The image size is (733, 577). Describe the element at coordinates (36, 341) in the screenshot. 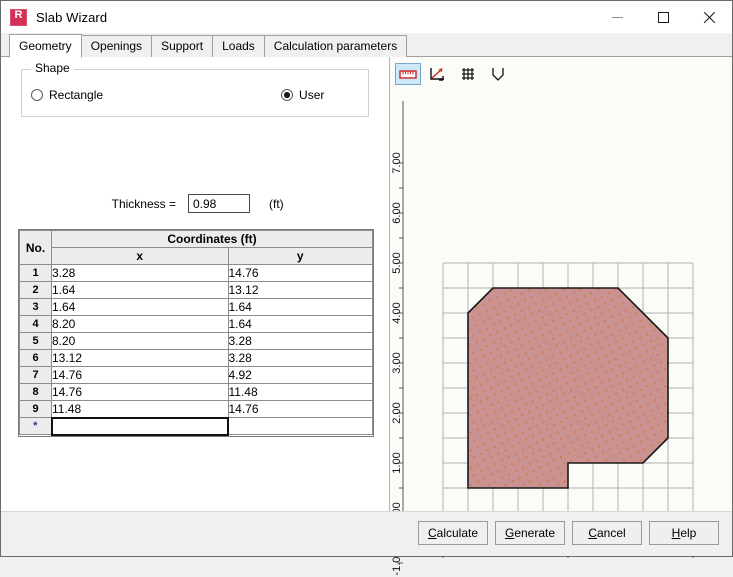

I see `row-number: 5` at that location.